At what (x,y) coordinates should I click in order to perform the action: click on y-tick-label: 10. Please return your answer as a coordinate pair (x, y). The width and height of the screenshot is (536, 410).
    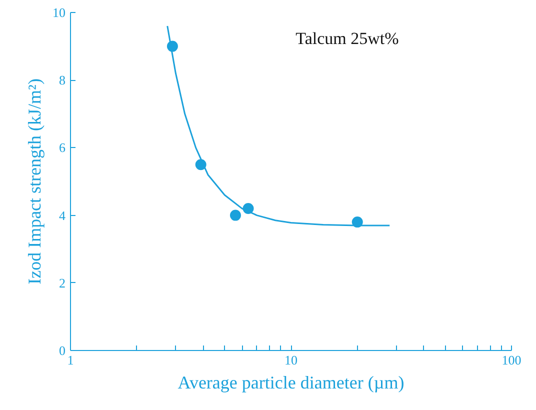
    Looking at the image, I should click on (59, 12).